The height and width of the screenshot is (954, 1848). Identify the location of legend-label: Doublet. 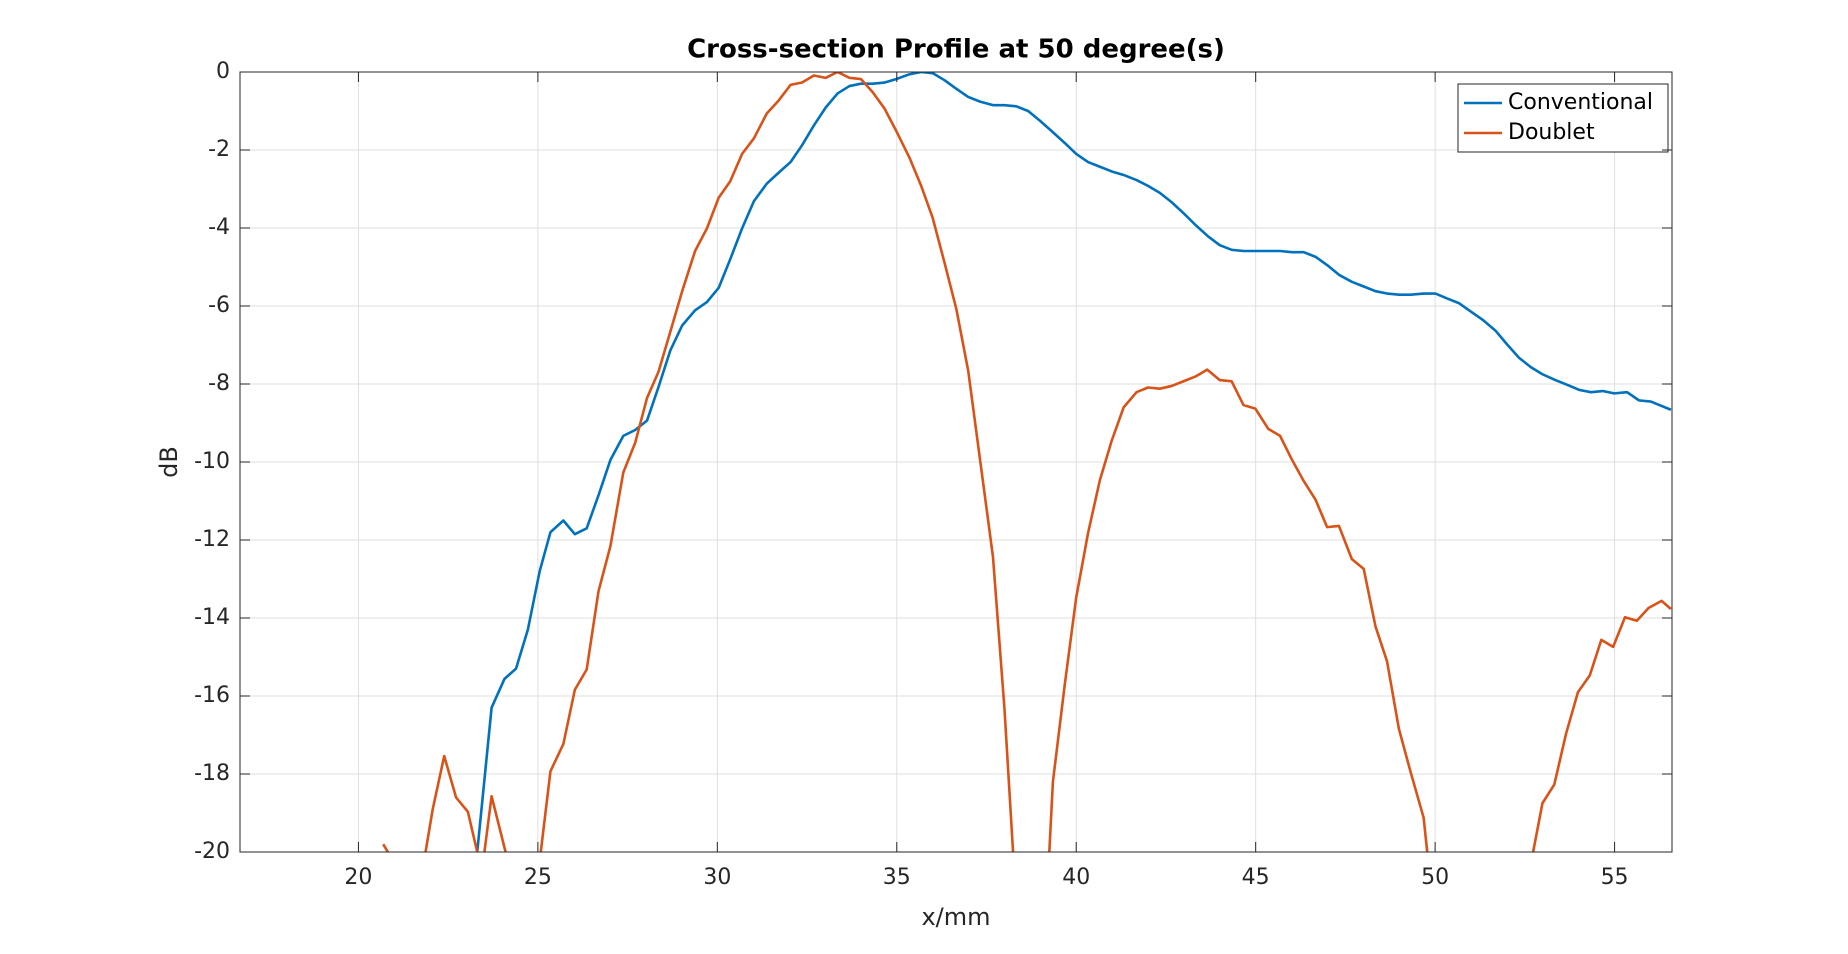
(1551, 132).